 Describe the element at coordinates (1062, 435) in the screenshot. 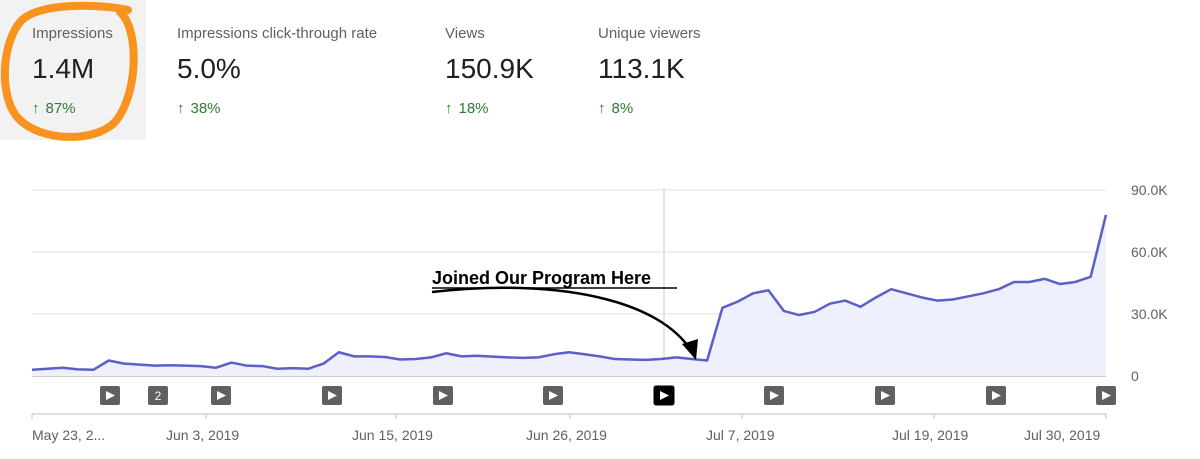

I see `x-tick-label: Jul 30, 2019` at that location.